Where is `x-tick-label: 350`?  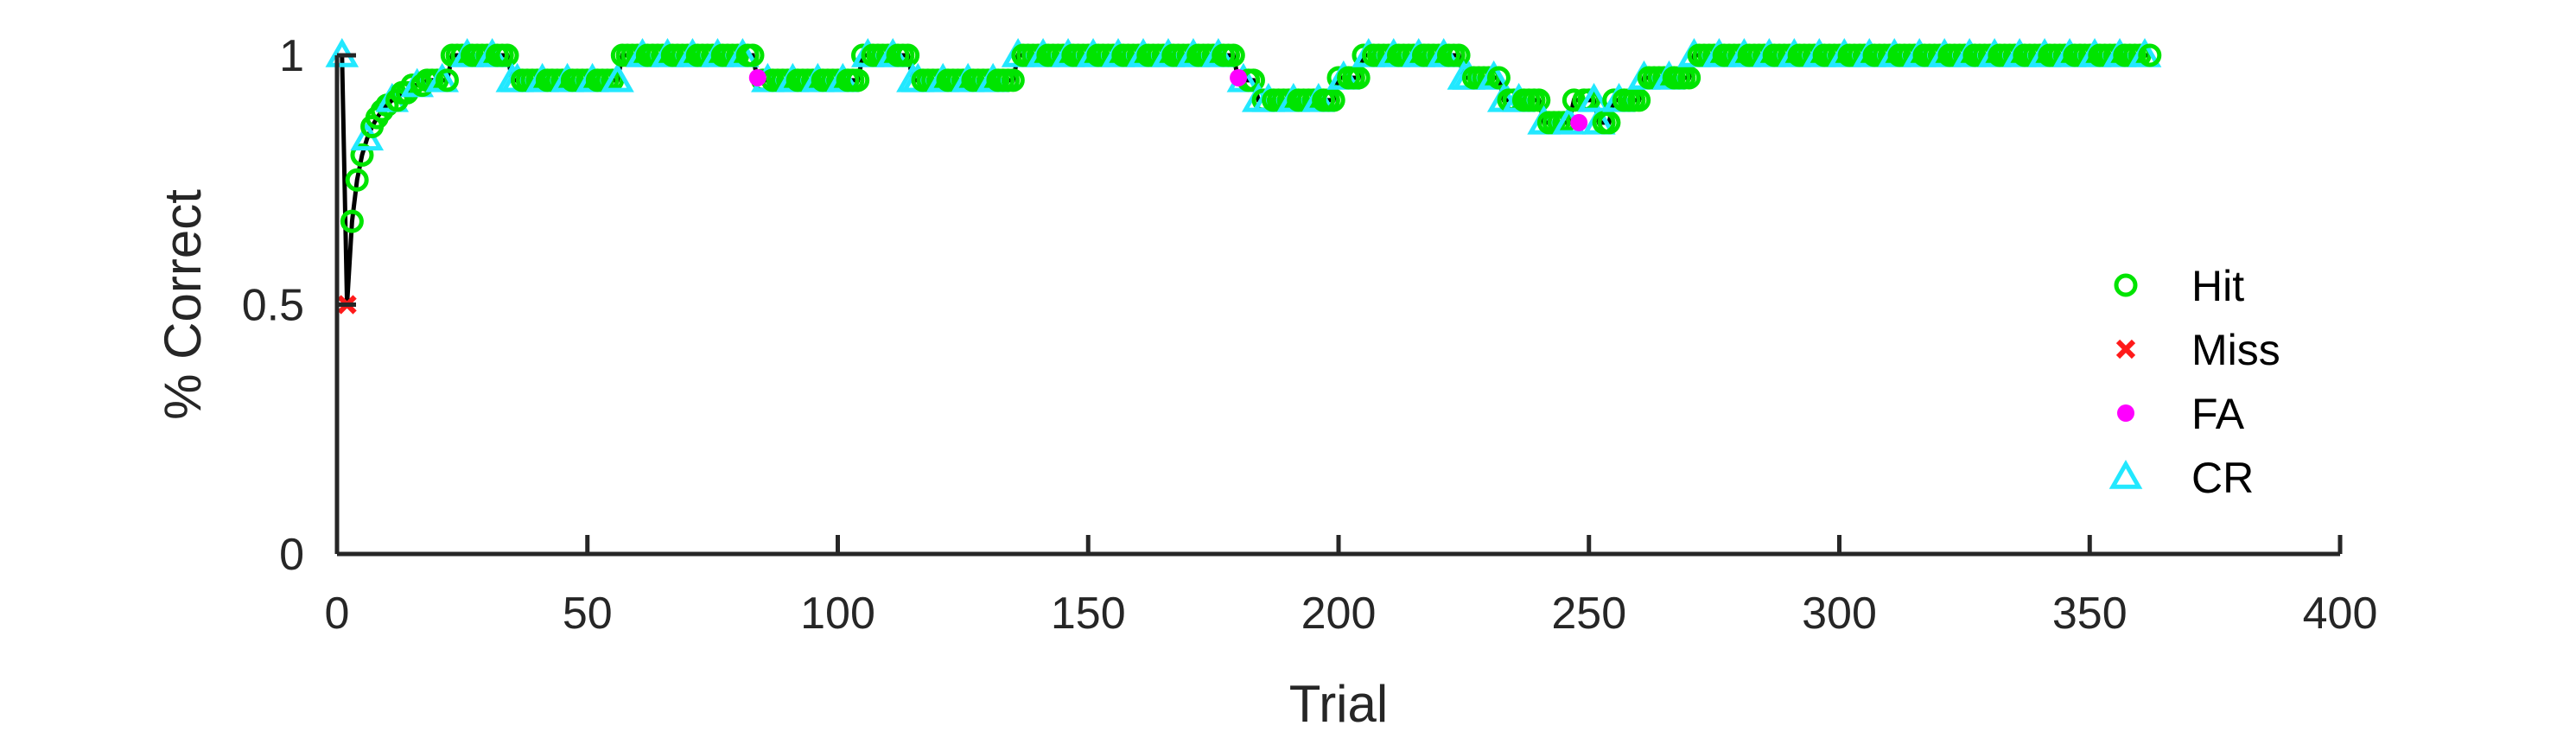 x-tick-label: 350 is located at coordinates (2090, 614).